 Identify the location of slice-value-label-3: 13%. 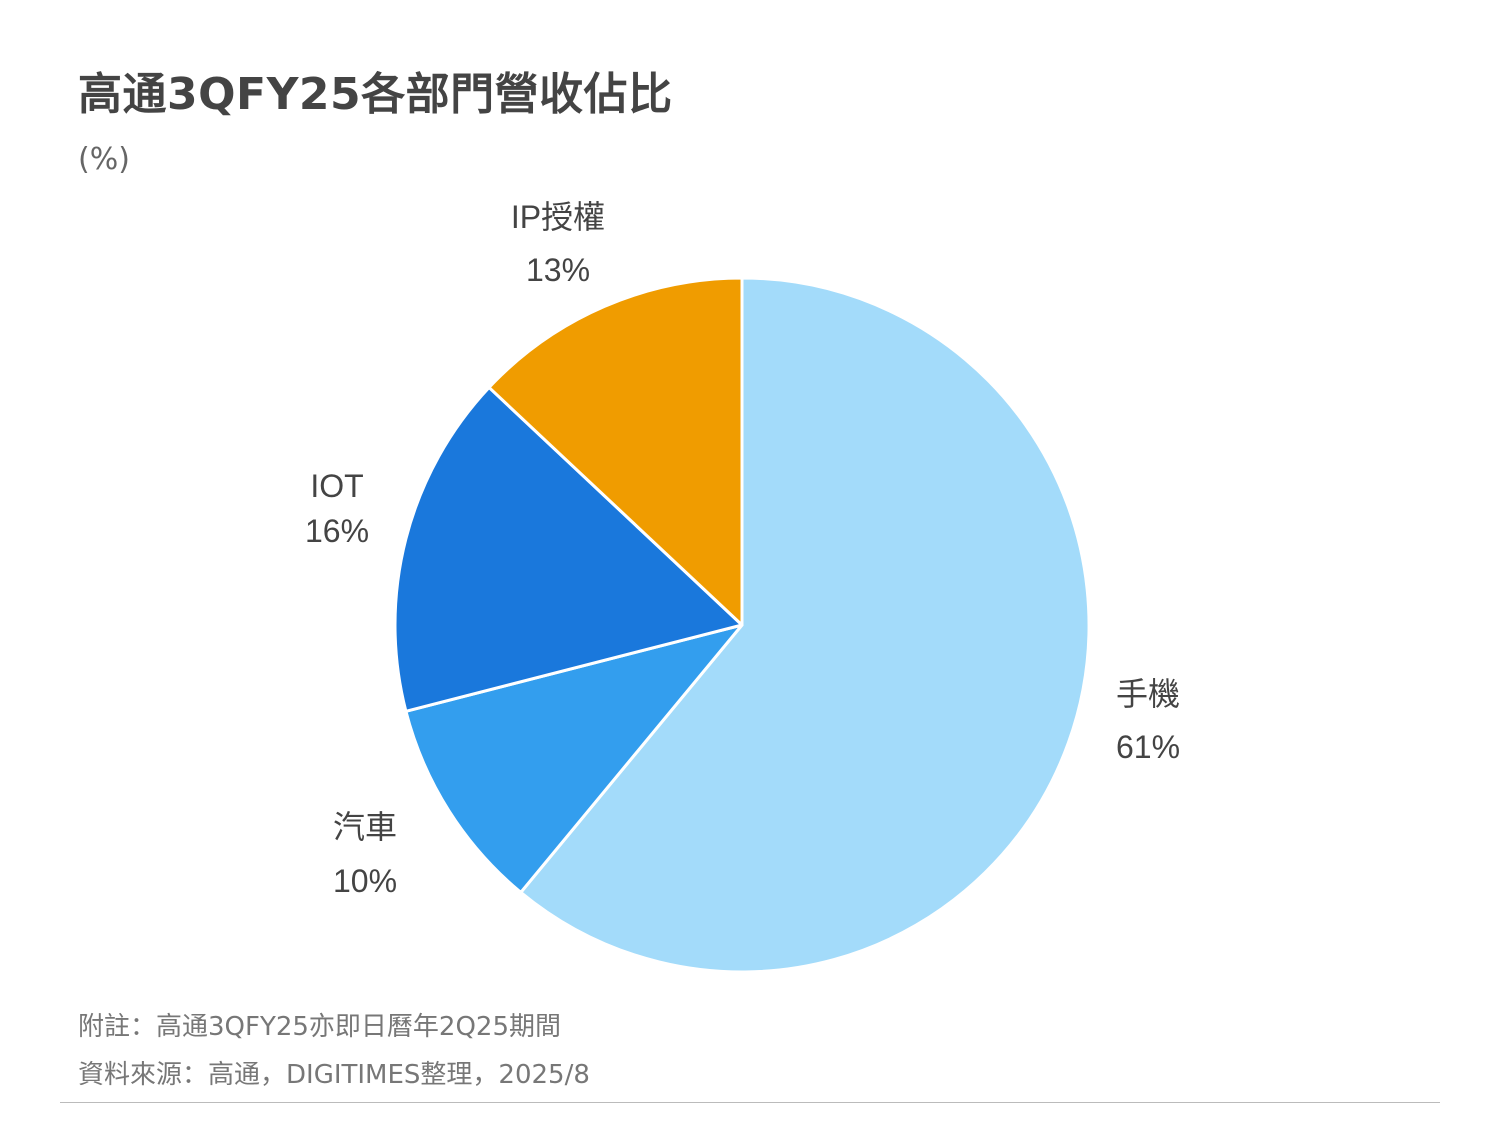
(558, 270).